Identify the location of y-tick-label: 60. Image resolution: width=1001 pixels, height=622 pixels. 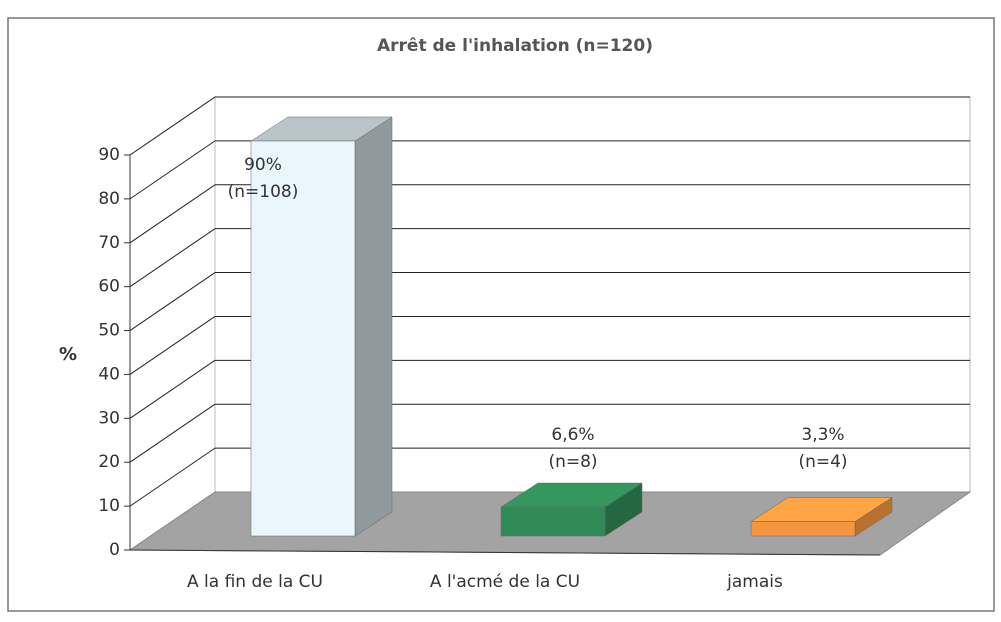
(109, 287).